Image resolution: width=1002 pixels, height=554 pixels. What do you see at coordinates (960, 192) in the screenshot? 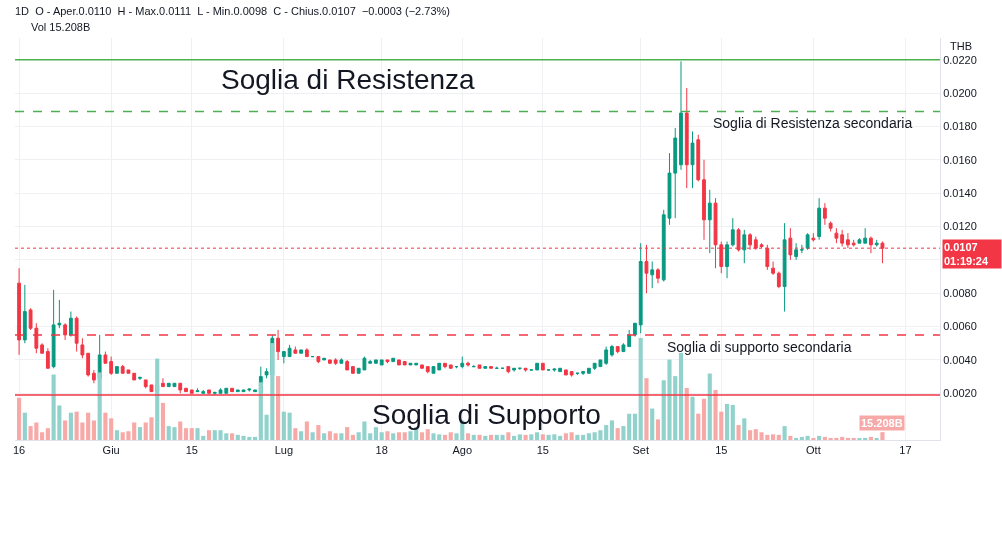
I see `y-tick-label: 0.0140` at bounding box center [960, 192].